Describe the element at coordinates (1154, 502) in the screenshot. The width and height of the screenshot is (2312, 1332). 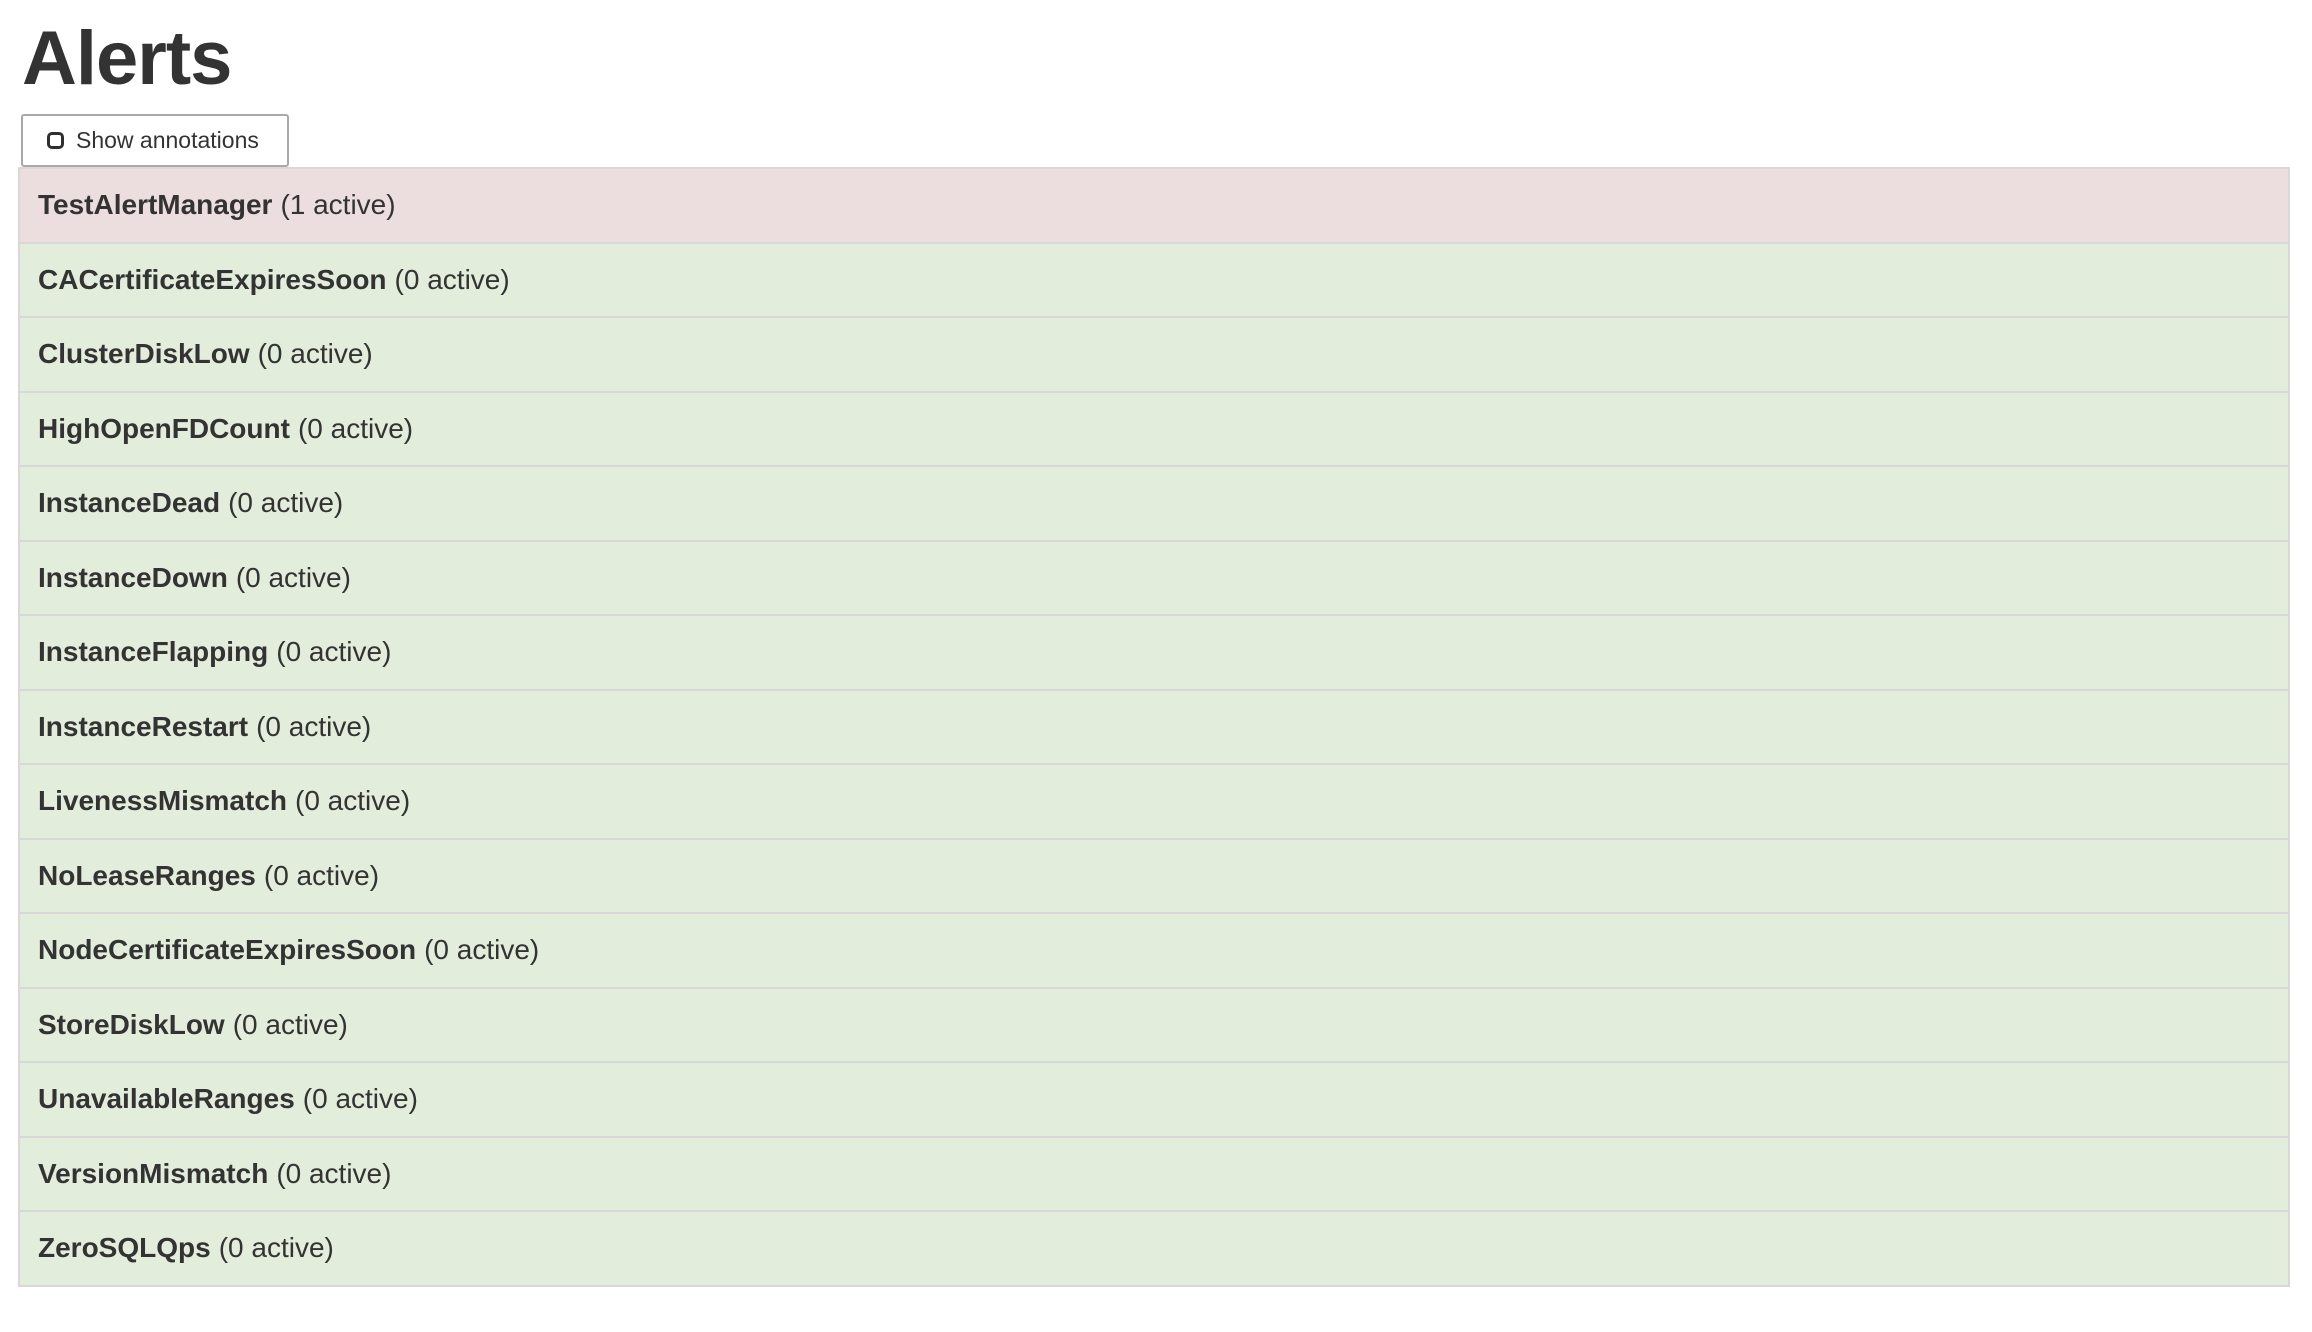
I see `alert-row: InstanceDead (0 active)` at that location.